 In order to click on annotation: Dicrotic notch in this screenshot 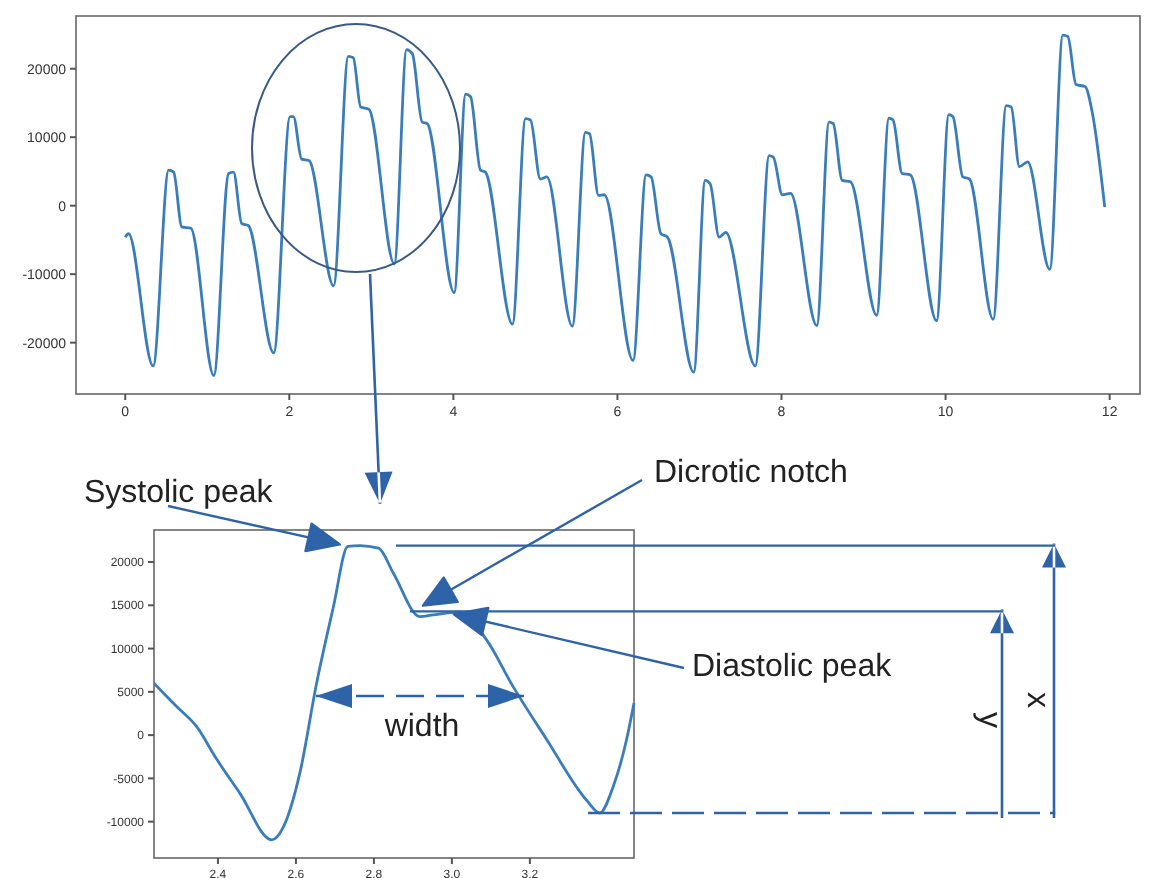, I will do `click(751, 473)`.